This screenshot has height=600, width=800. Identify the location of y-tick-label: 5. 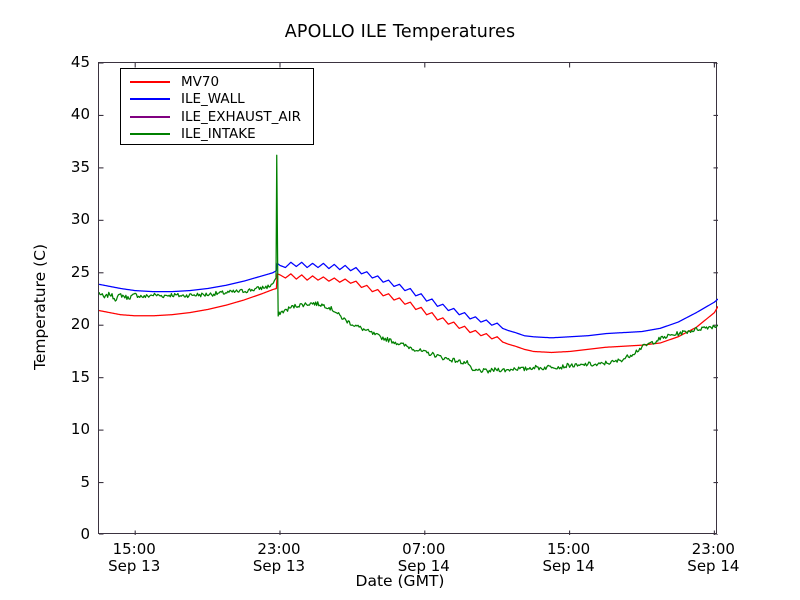
(85, 481).